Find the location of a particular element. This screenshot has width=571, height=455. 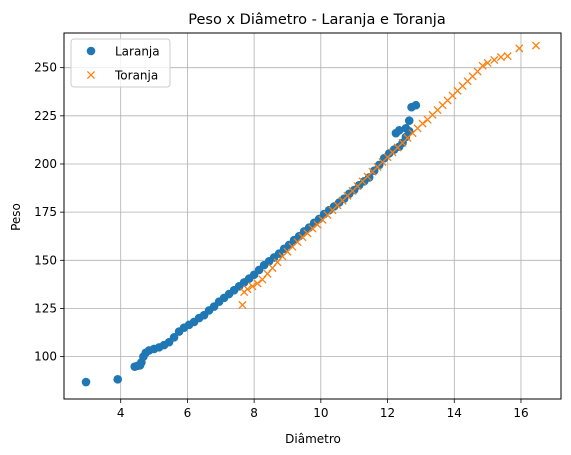

y-axis-ticks: 100 125 150 175 200 225 250 is located at coordinates (49, 212).